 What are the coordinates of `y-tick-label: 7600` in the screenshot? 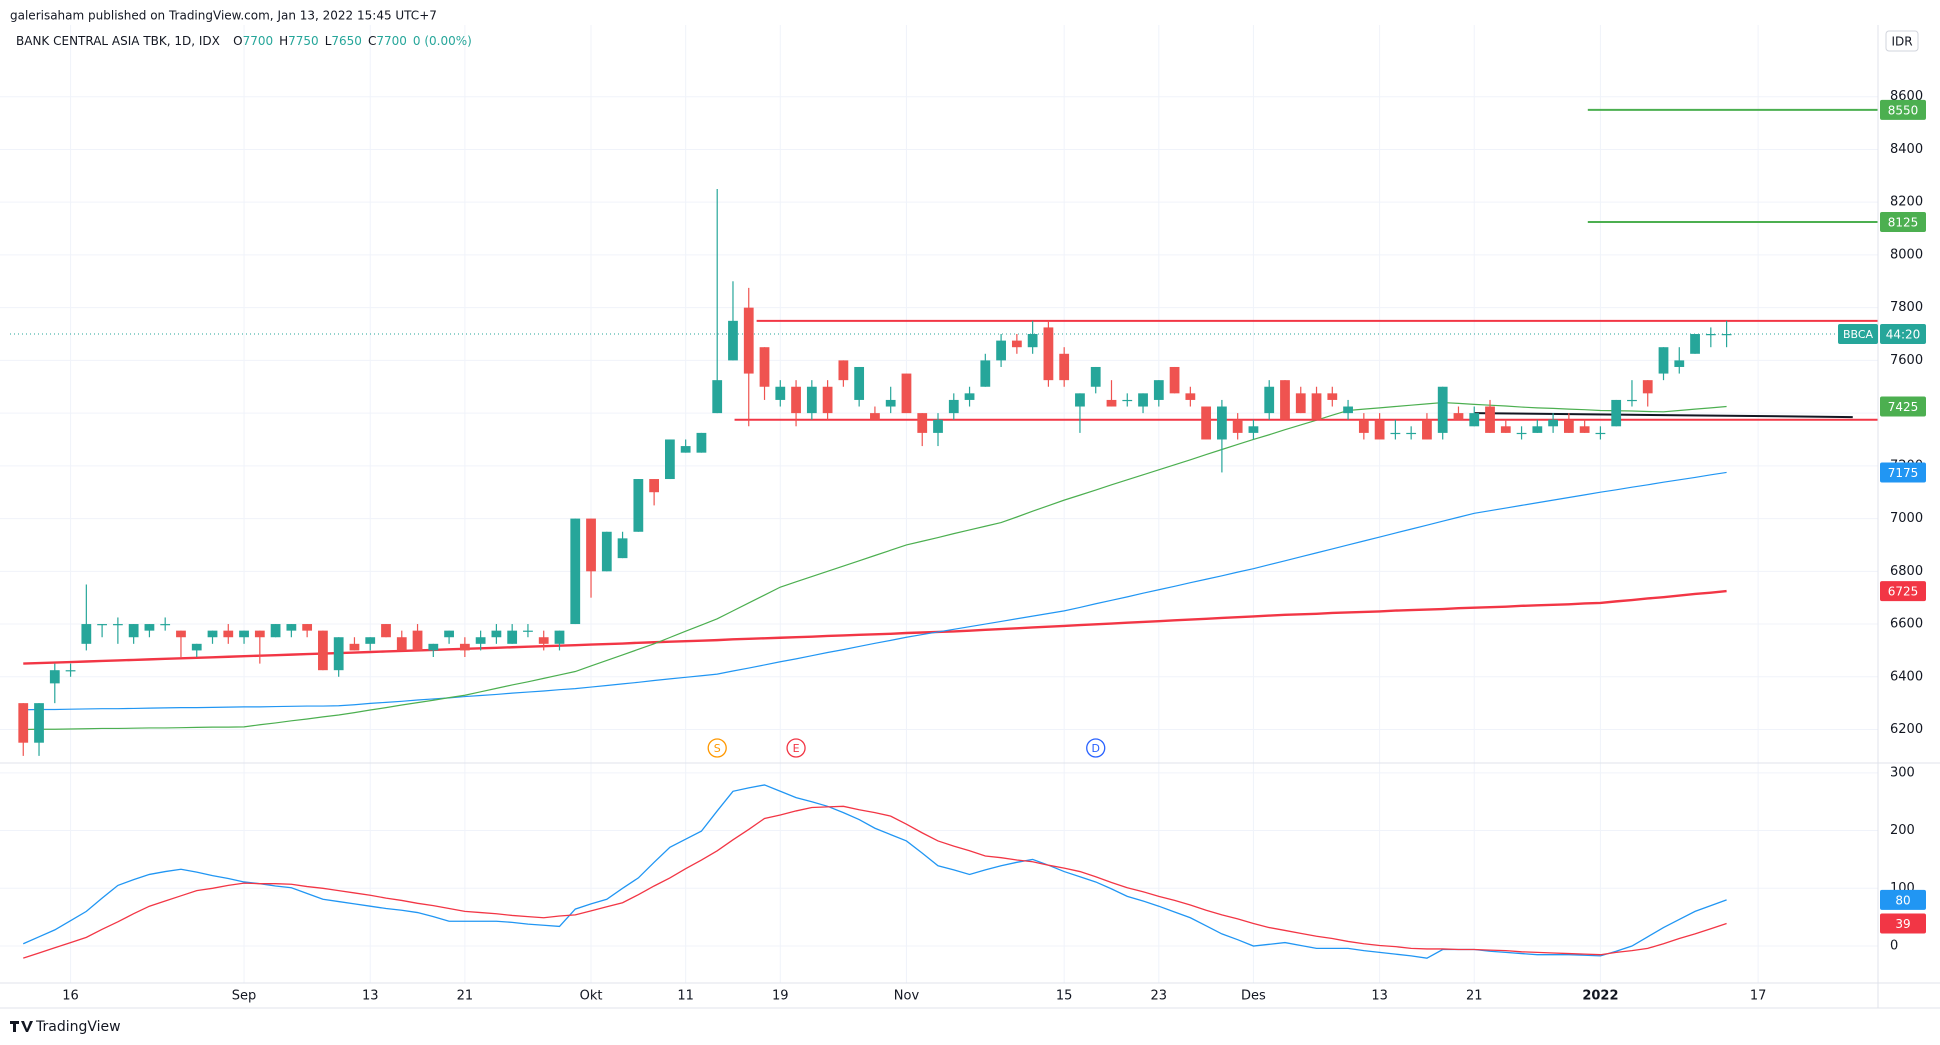 It's located at (1906, 360).